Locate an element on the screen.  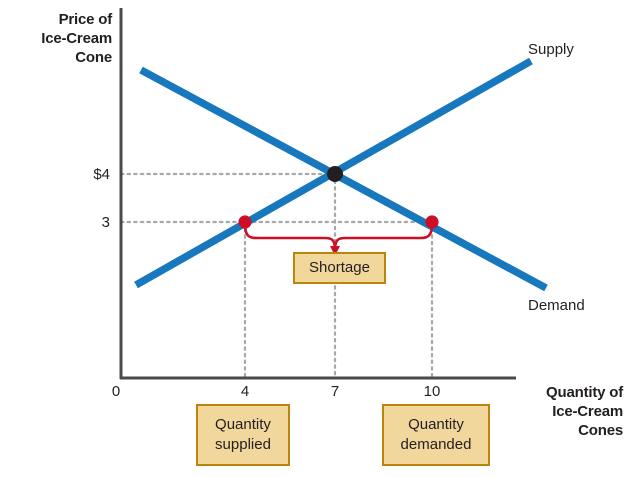
shortage-brace is located at coordinates (338, 239).